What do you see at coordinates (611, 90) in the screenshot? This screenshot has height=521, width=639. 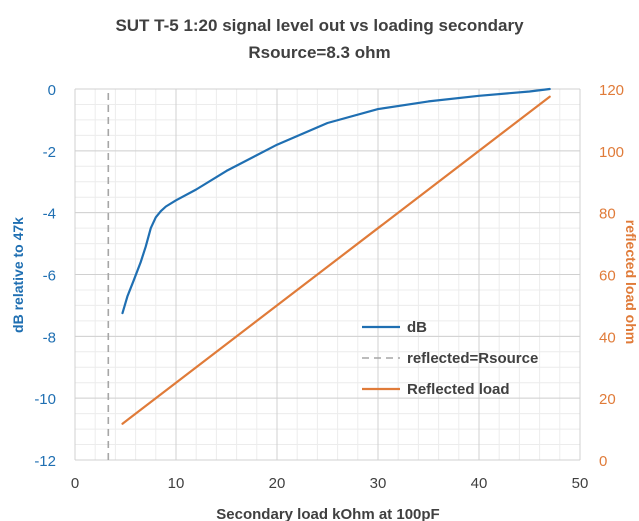 I see `y-right-tick-label: 120` at bounding box center [611, 90].